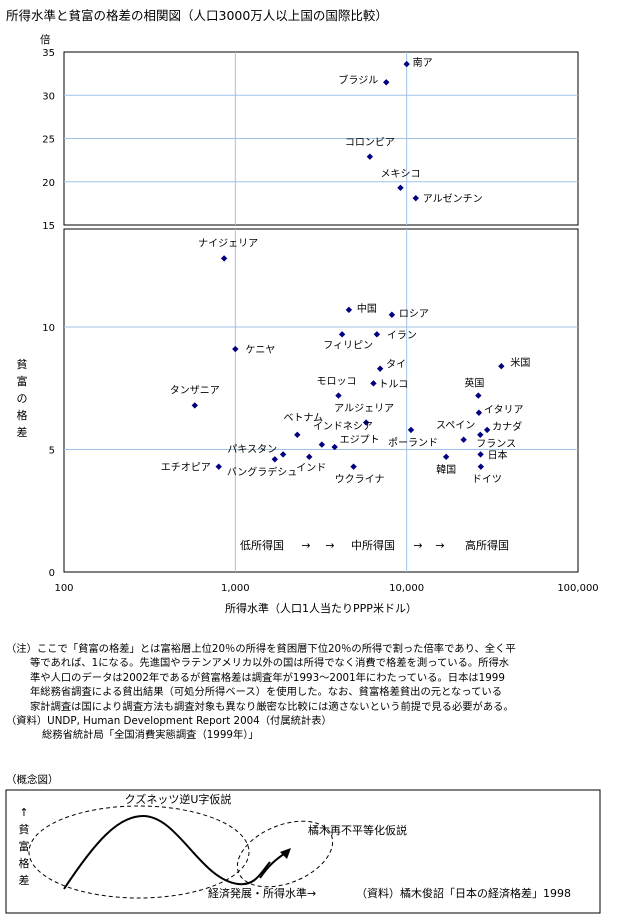 This screenshot has width=624, height=921. What do you see at coordinates (348, 345) in the screenshot?
I see `data-point-label: フィリピン` at bounding box center [348, 345].